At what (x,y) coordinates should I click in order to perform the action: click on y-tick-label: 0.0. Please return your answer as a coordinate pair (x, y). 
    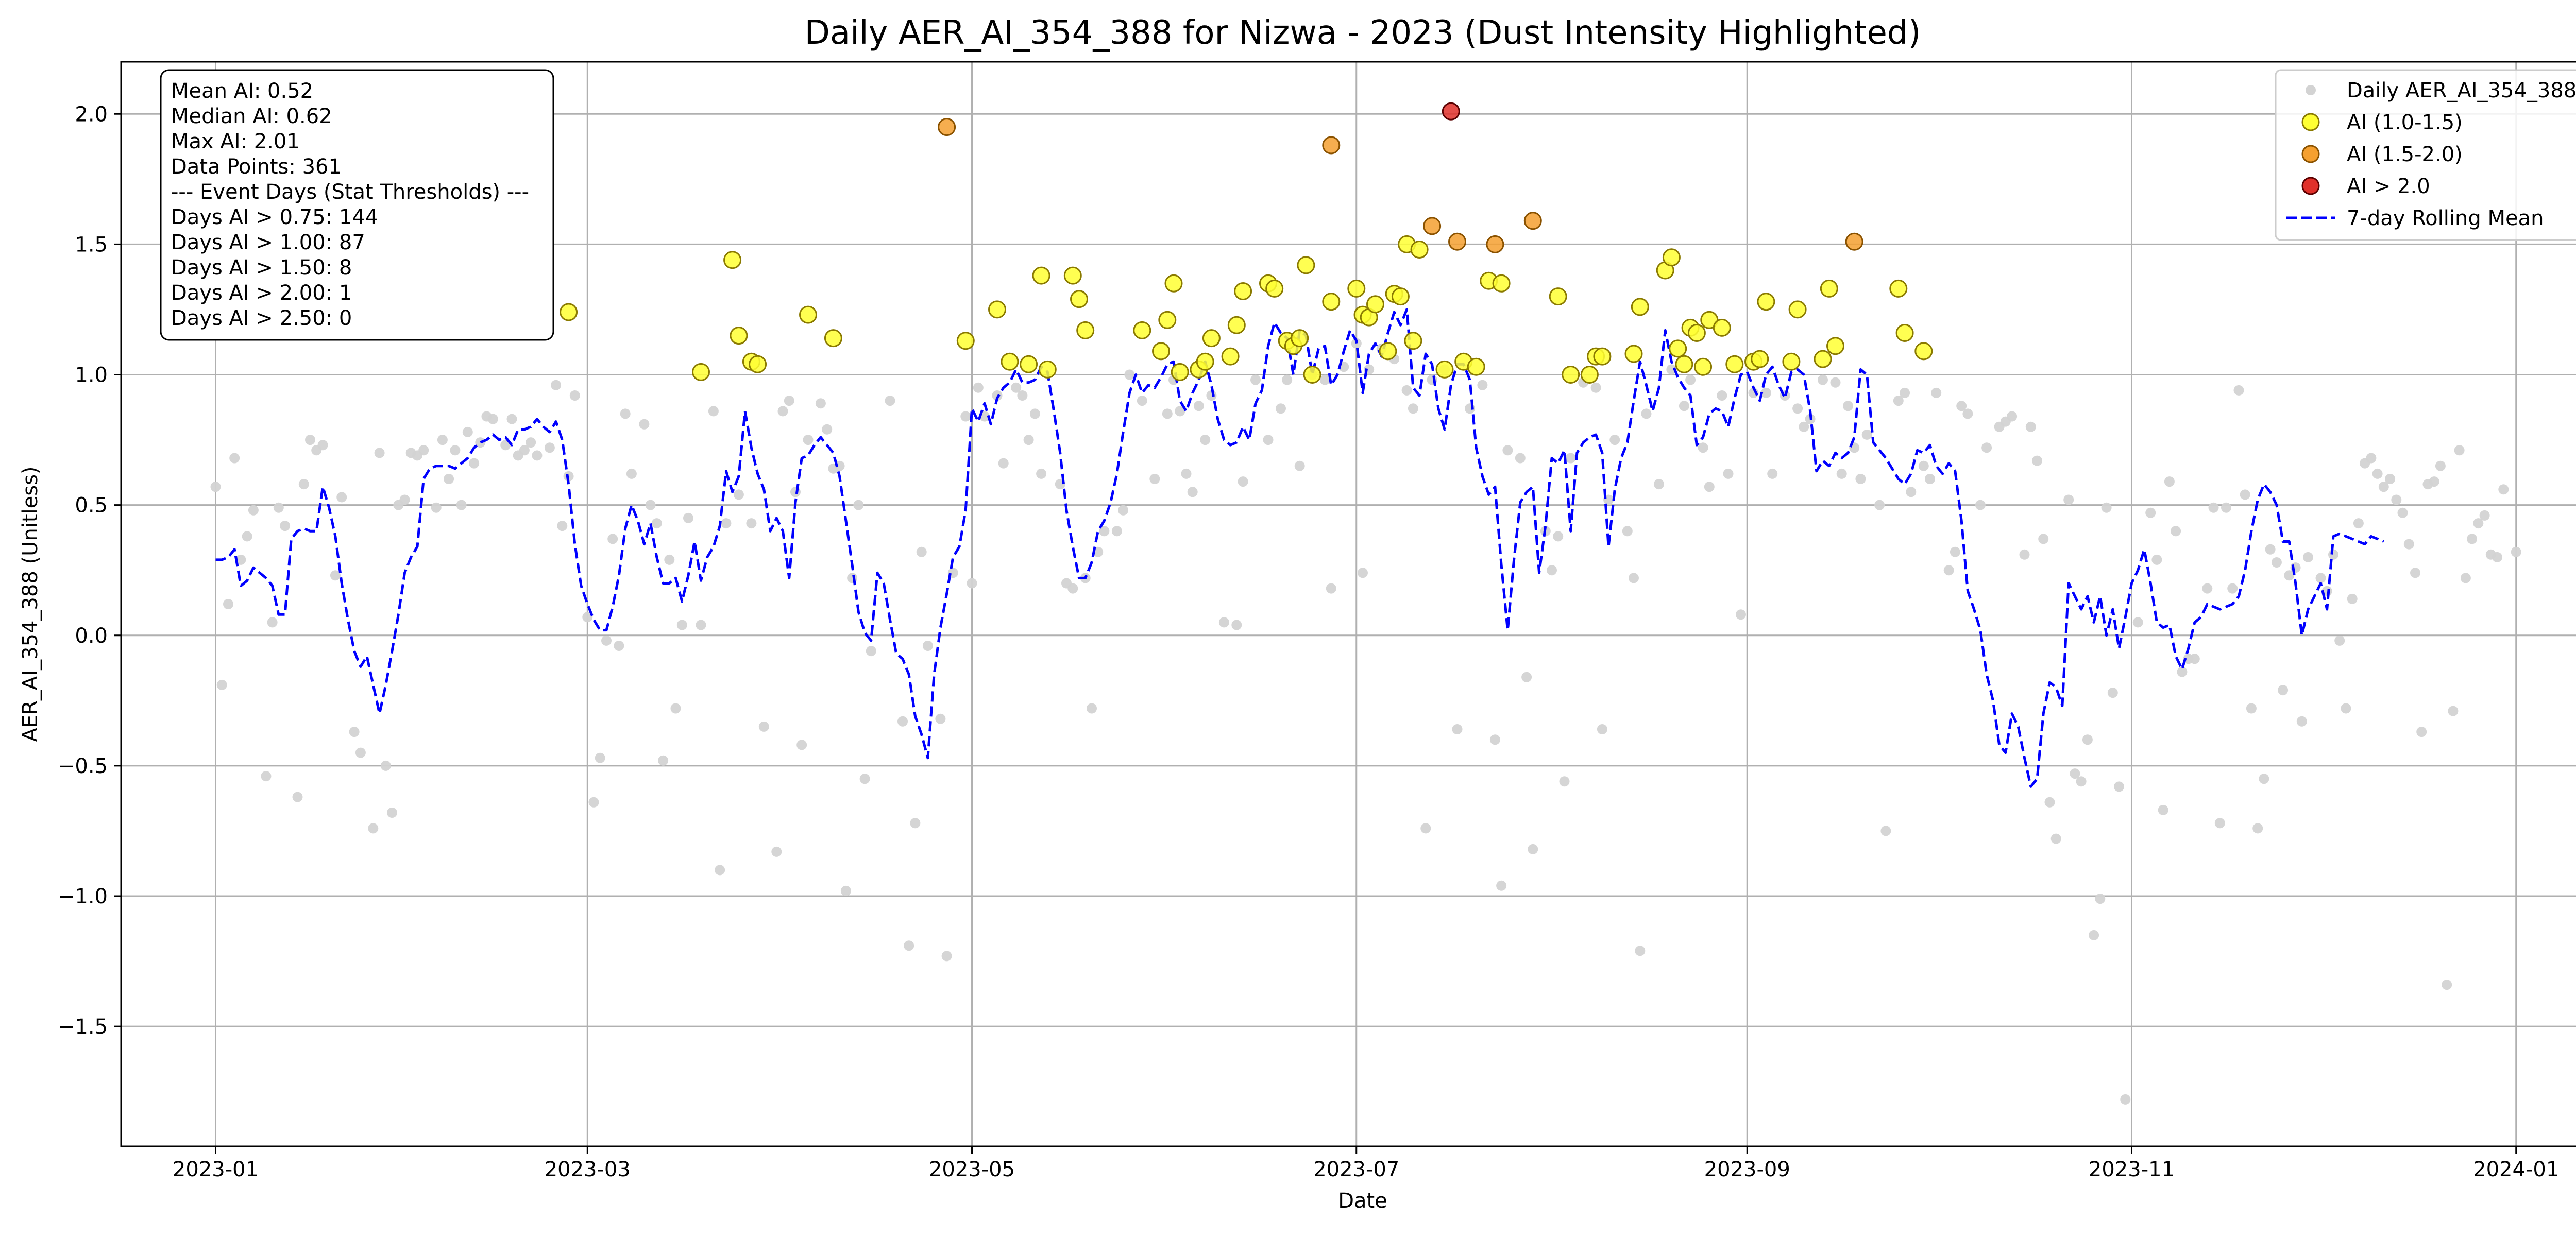
    Looking at the image, I should click on (91, 636).